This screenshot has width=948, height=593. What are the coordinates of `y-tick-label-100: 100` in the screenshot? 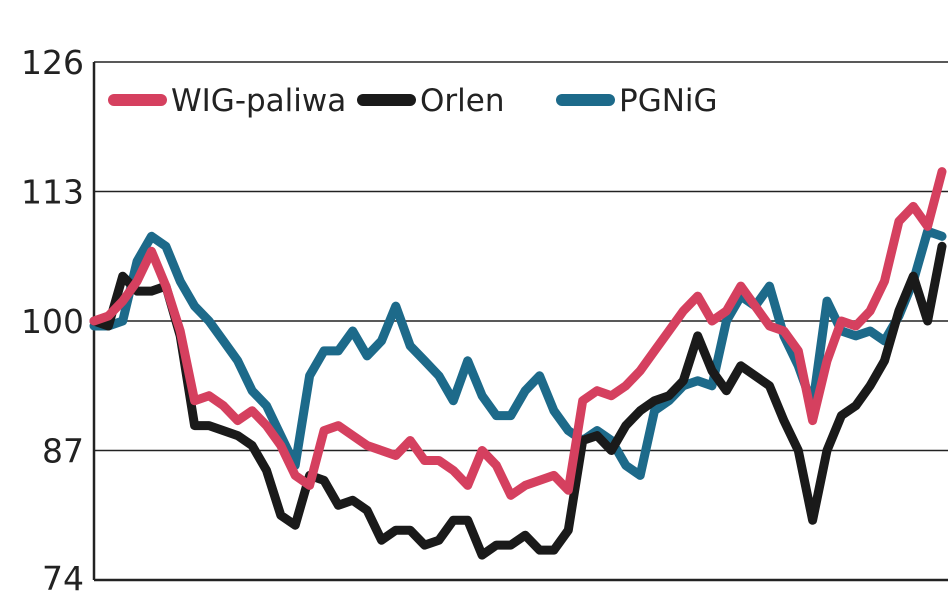 It's located at (52, 321).